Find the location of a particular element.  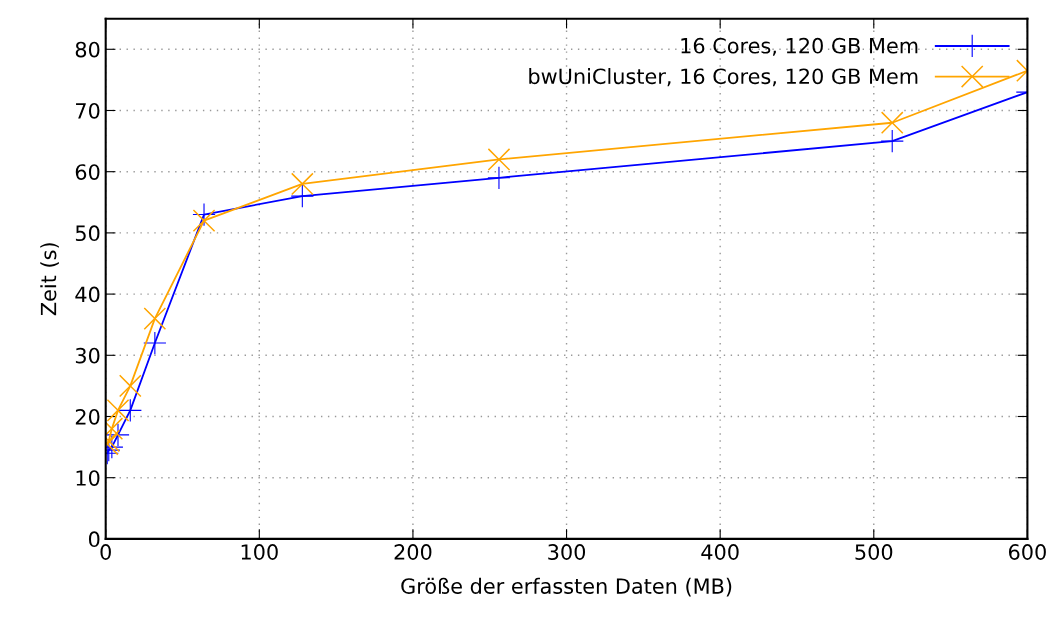

x-tick-label: 300 is located at coordinates (567, 552).